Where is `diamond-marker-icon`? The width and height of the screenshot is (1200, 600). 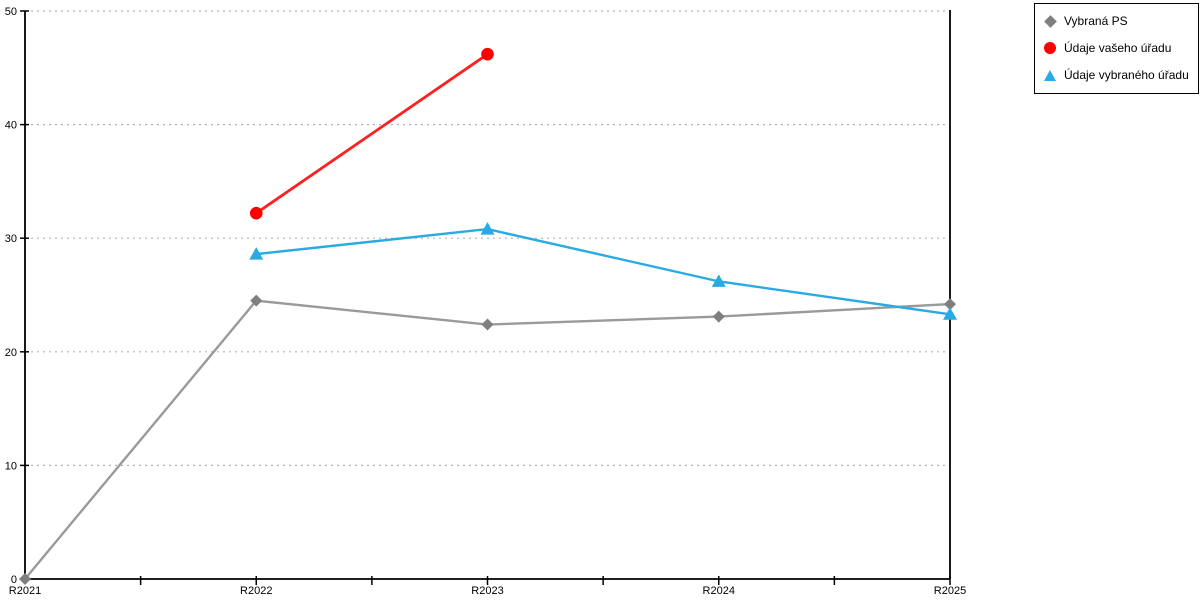 diamond-marker-icon is located at coordinates (1050, 21).